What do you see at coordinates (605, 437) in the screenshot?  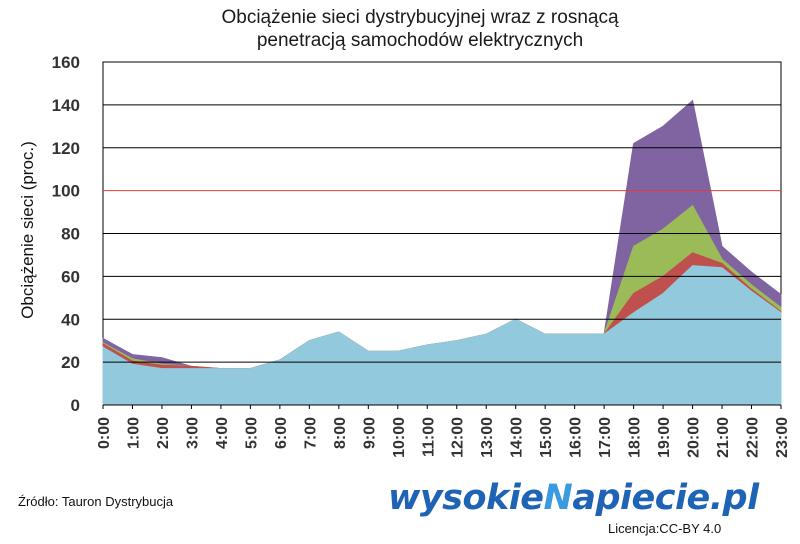 I see `x-tick-label: 17:00` at bounding box center [605, 437].